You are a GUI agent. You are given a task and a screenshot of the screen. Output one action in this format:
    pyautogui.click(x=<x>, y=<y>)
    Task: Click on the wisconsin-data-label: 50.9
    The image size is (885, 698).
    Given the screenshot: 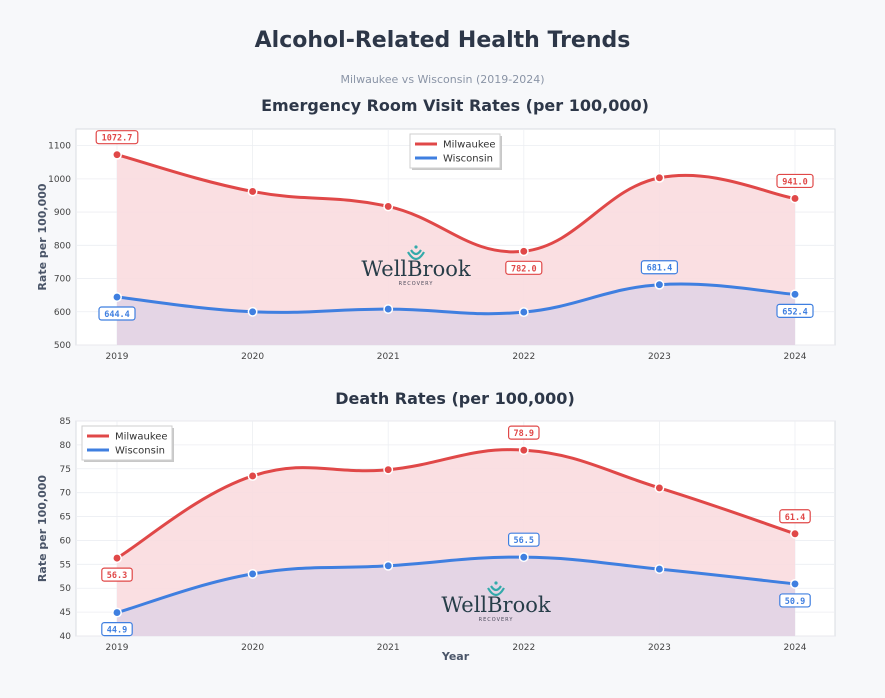 What is the action you would take?
    pyautogui.click(x=795, y=600)
    